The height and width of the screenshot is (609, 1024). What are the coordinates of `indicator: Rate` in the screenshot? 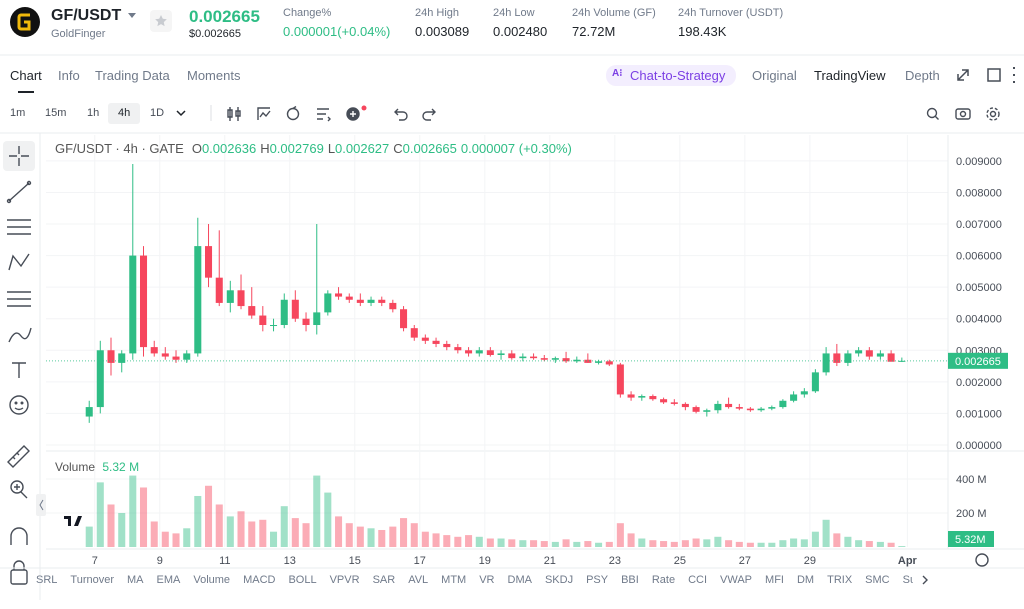 It's located at (663, 580).